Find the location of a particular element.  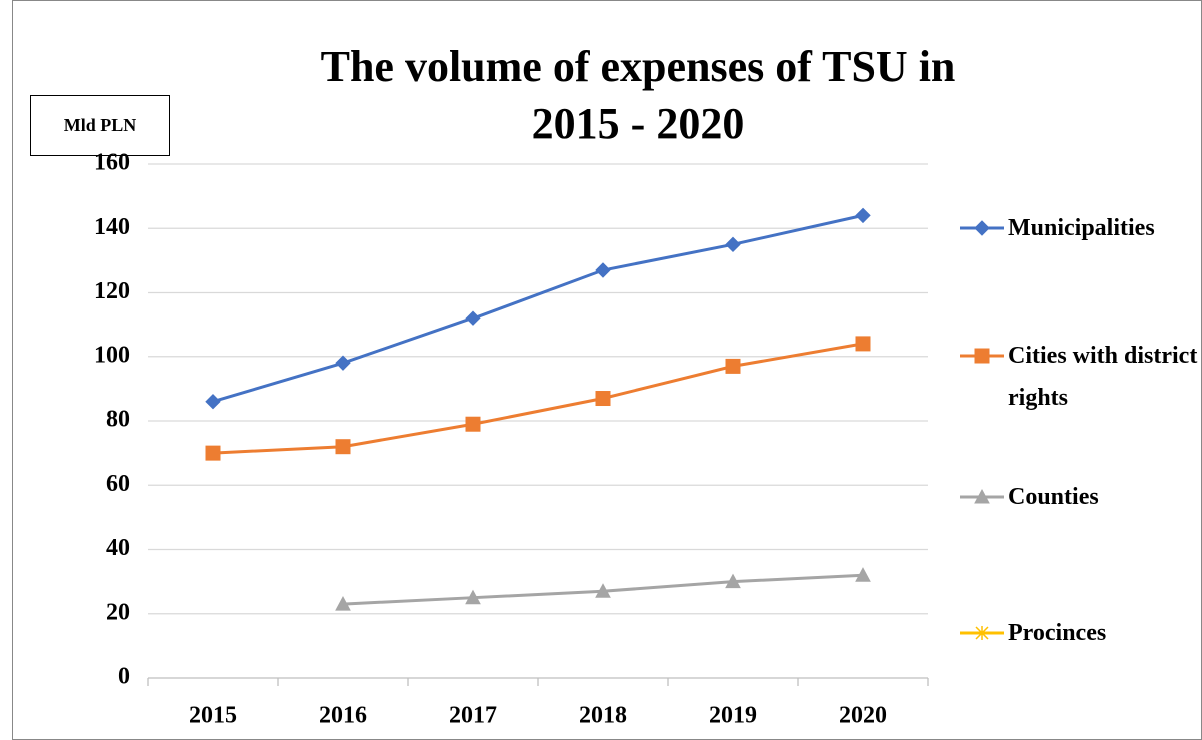

x-tick-label: 2016 is located at coordinates (343, 716).